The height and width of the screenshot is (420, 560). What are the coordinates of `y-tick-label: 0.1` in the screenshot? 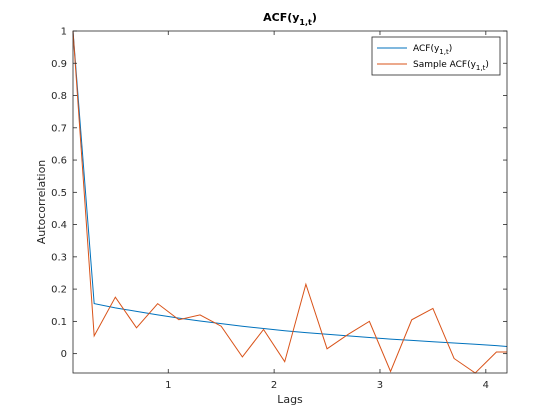 It's located at (59, 322).